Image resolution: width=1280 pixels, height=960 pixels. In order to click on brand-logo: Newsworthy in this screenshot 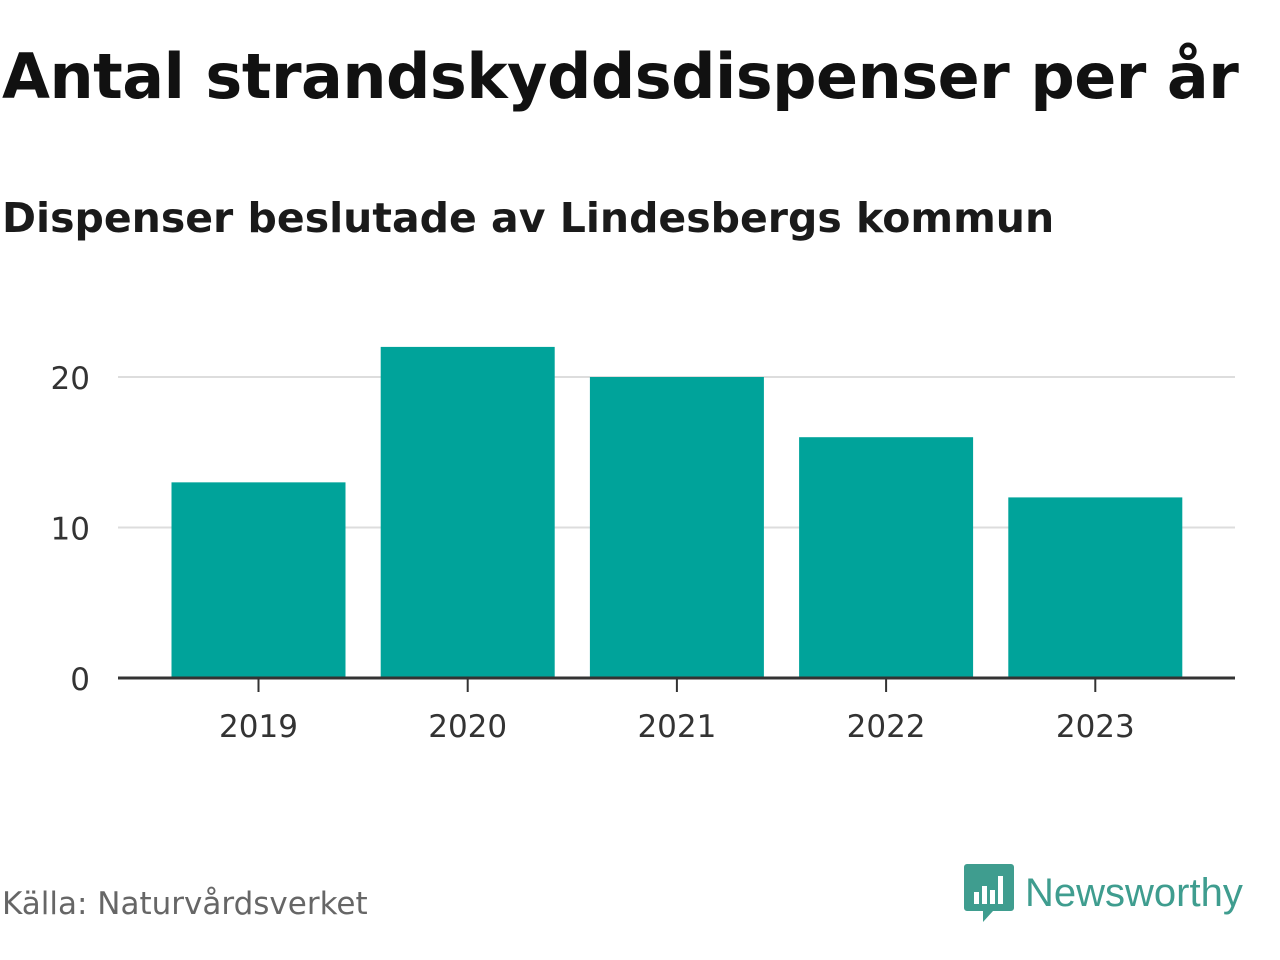, I will do `click(1103, 893)`.